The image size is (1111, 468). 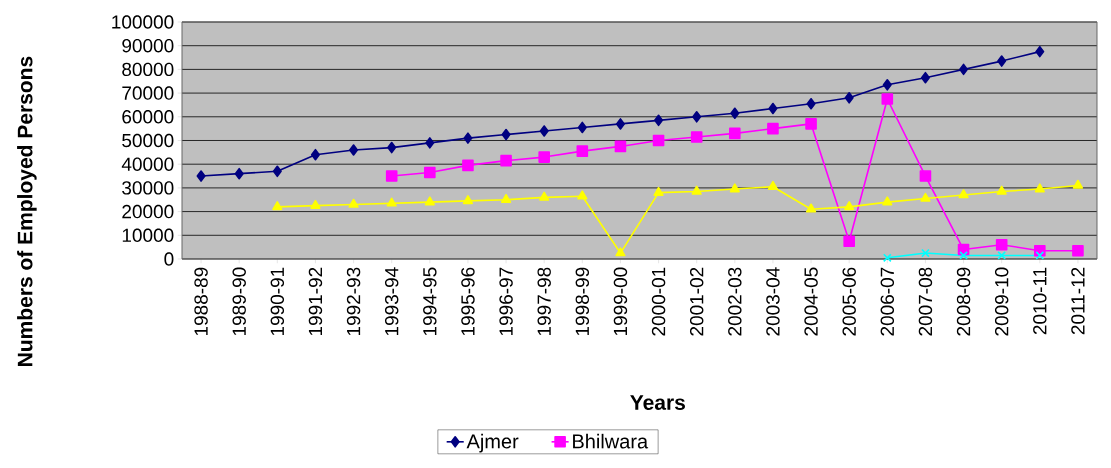 I want to click on x-tick-label: 2000-01, so click(x=658, y=301).